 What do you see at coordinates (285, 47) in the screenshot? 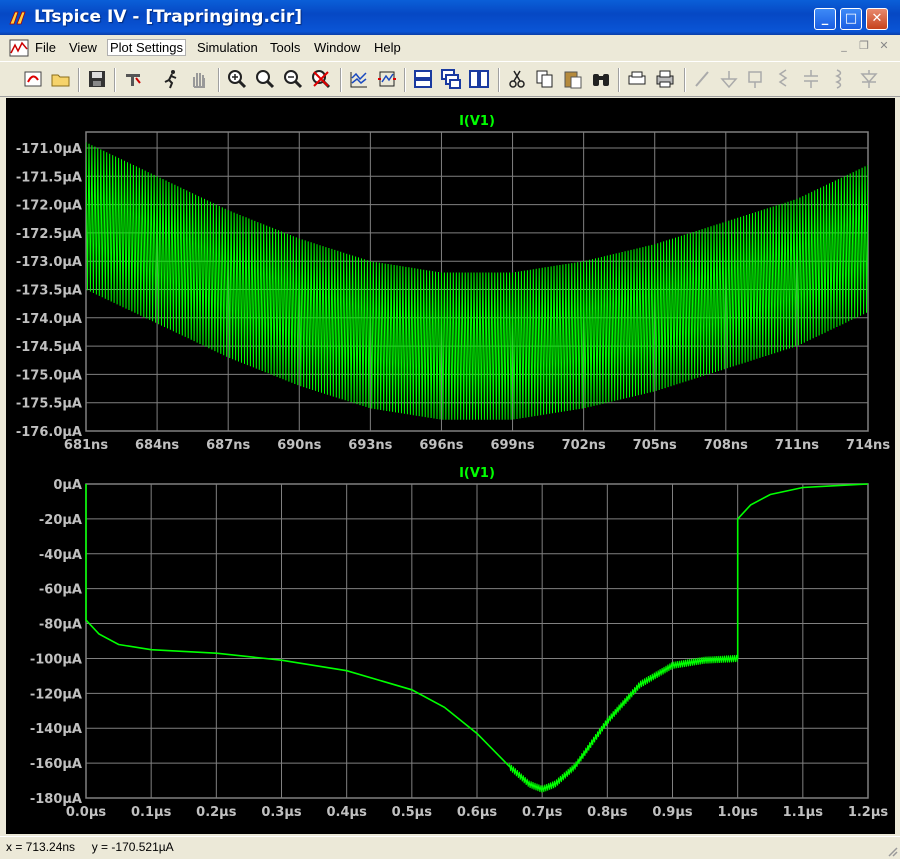
I see `menu-tools: Tools` at bounding box center [285, 47].